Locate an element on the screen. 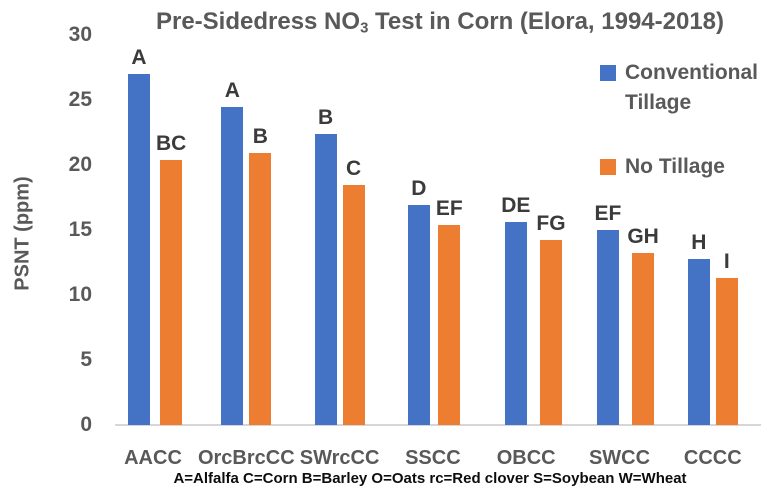 The image size is (781, 498). x-category-label-OBCC: OBCC is located at coordinates (526, 458).